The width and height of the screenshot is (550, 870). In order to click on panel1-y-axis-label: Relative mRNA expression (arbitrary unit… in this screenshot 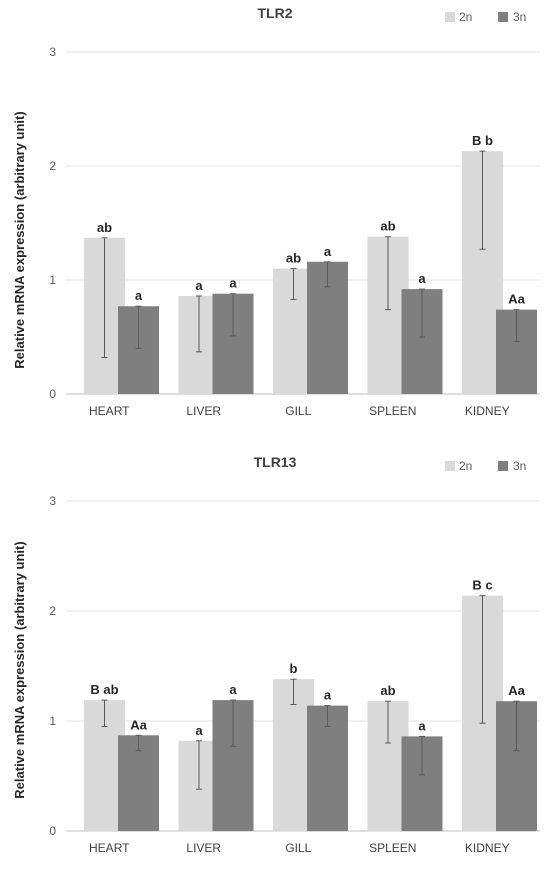, I will do `click(19, 239)`.